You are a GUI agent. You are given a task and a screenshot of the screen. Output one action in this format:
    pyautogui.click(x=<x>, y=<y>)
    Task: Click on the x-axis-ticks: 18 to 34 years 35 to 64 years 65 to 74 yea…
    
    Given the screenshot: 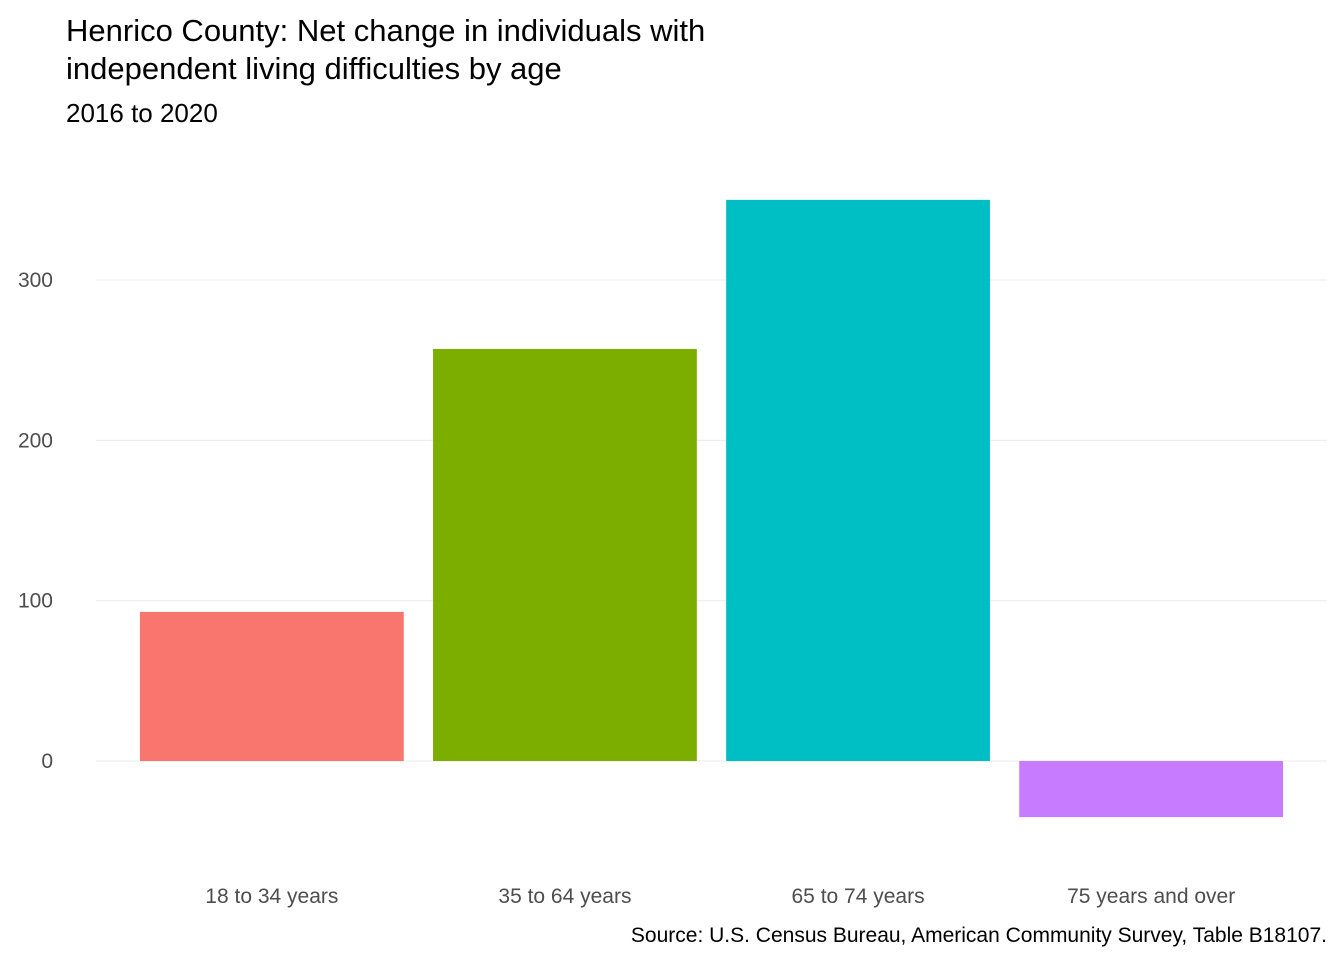 What is the action you would take?
    pyautogui.click(x=720, y=896)
    